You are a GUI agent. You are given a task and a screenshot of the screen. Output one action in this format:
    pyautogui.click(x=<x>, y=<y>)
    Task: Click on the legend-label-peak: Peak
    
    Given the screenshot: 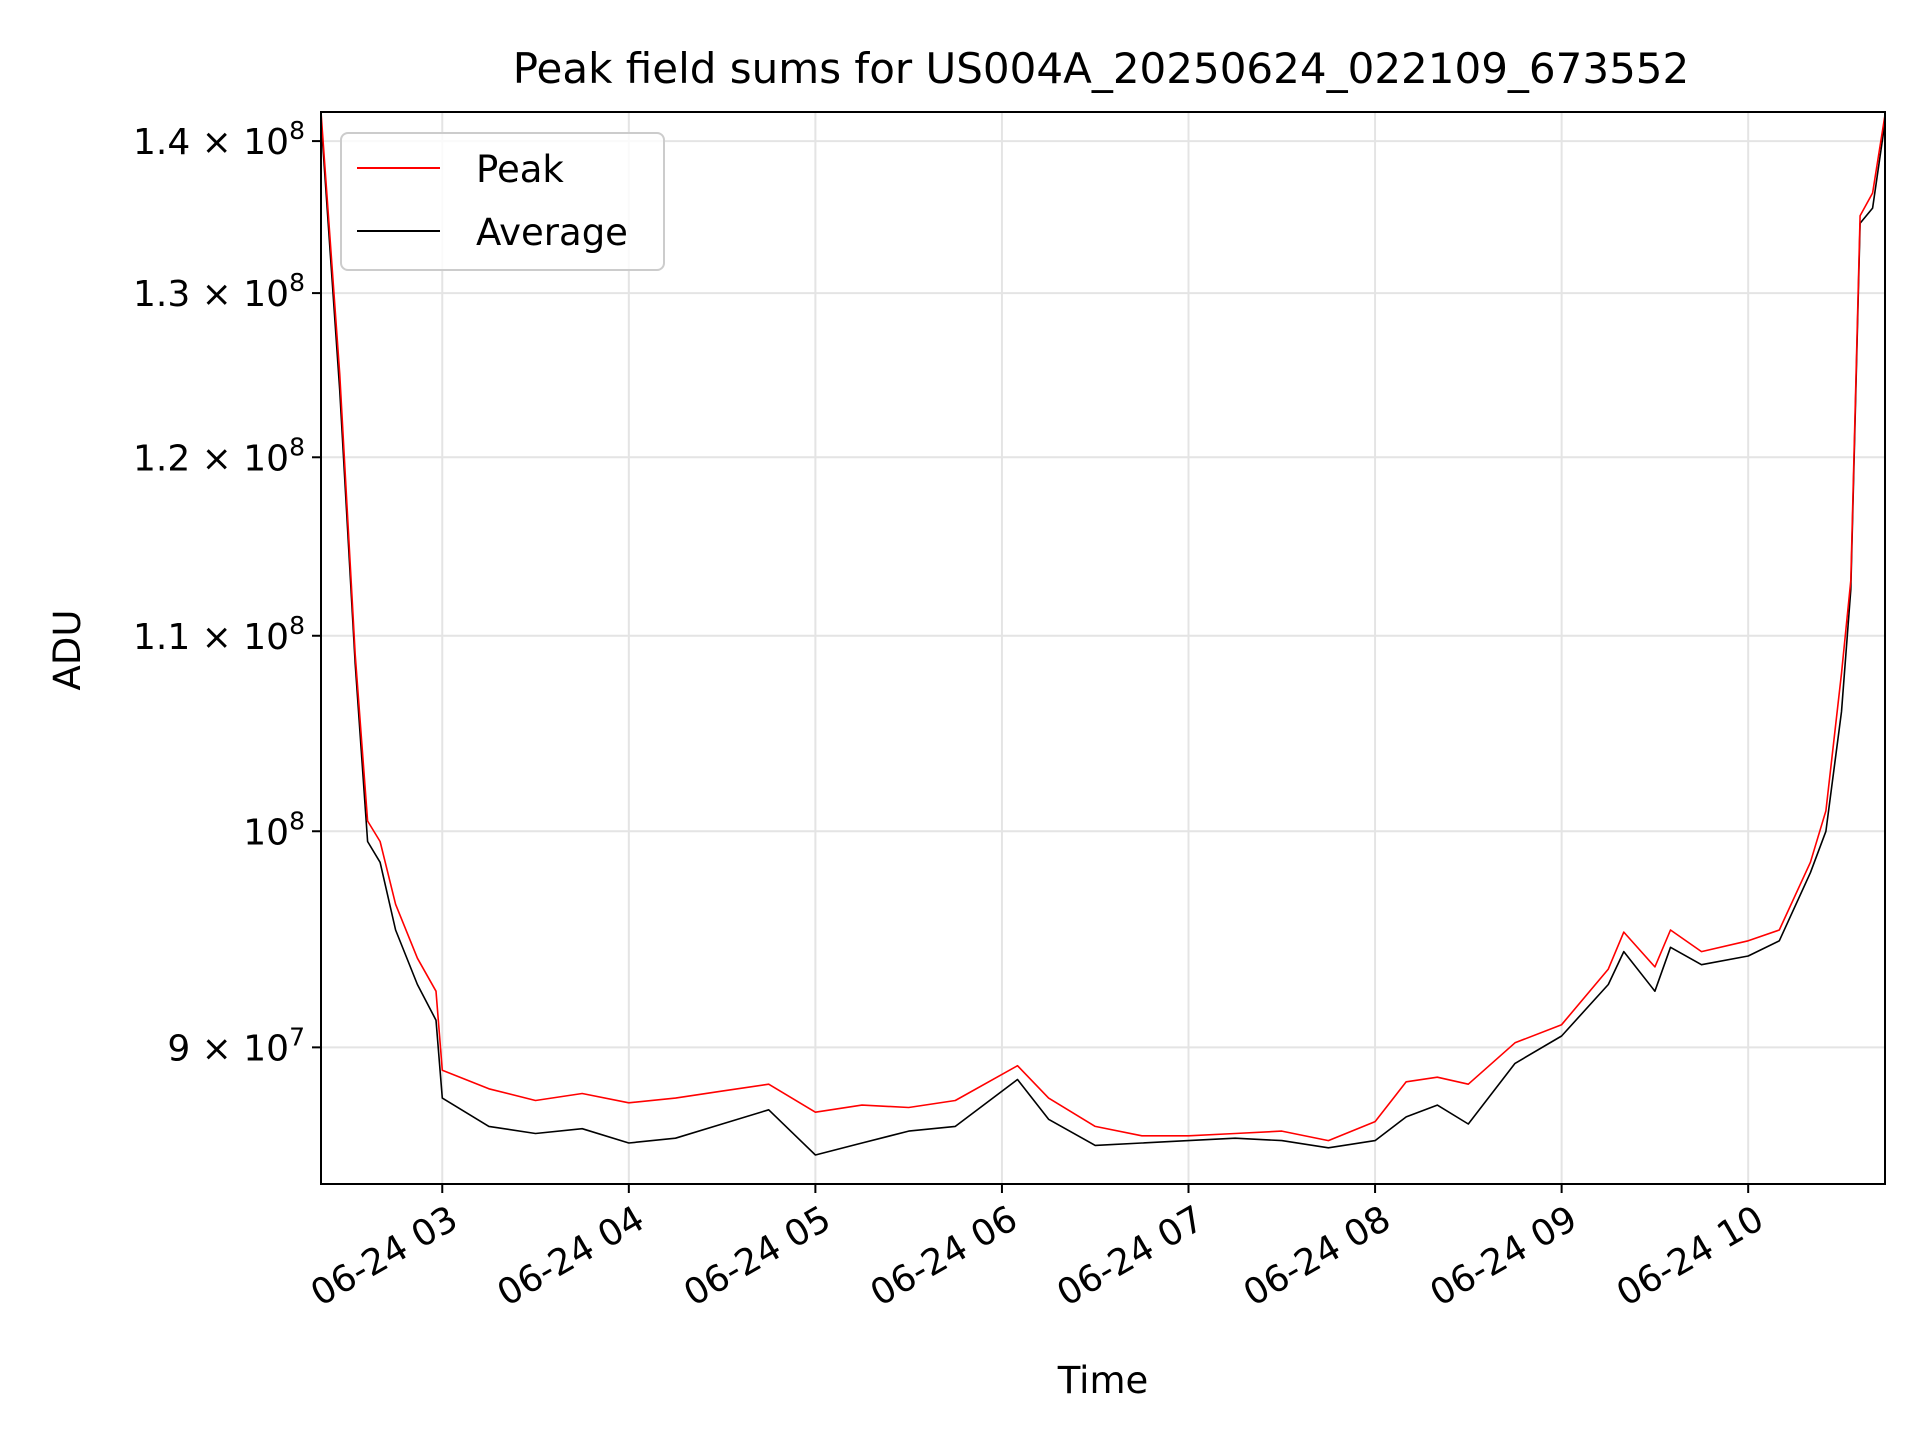 What is the action you would take?
    pyautogui.click(x=520, y=169)
    